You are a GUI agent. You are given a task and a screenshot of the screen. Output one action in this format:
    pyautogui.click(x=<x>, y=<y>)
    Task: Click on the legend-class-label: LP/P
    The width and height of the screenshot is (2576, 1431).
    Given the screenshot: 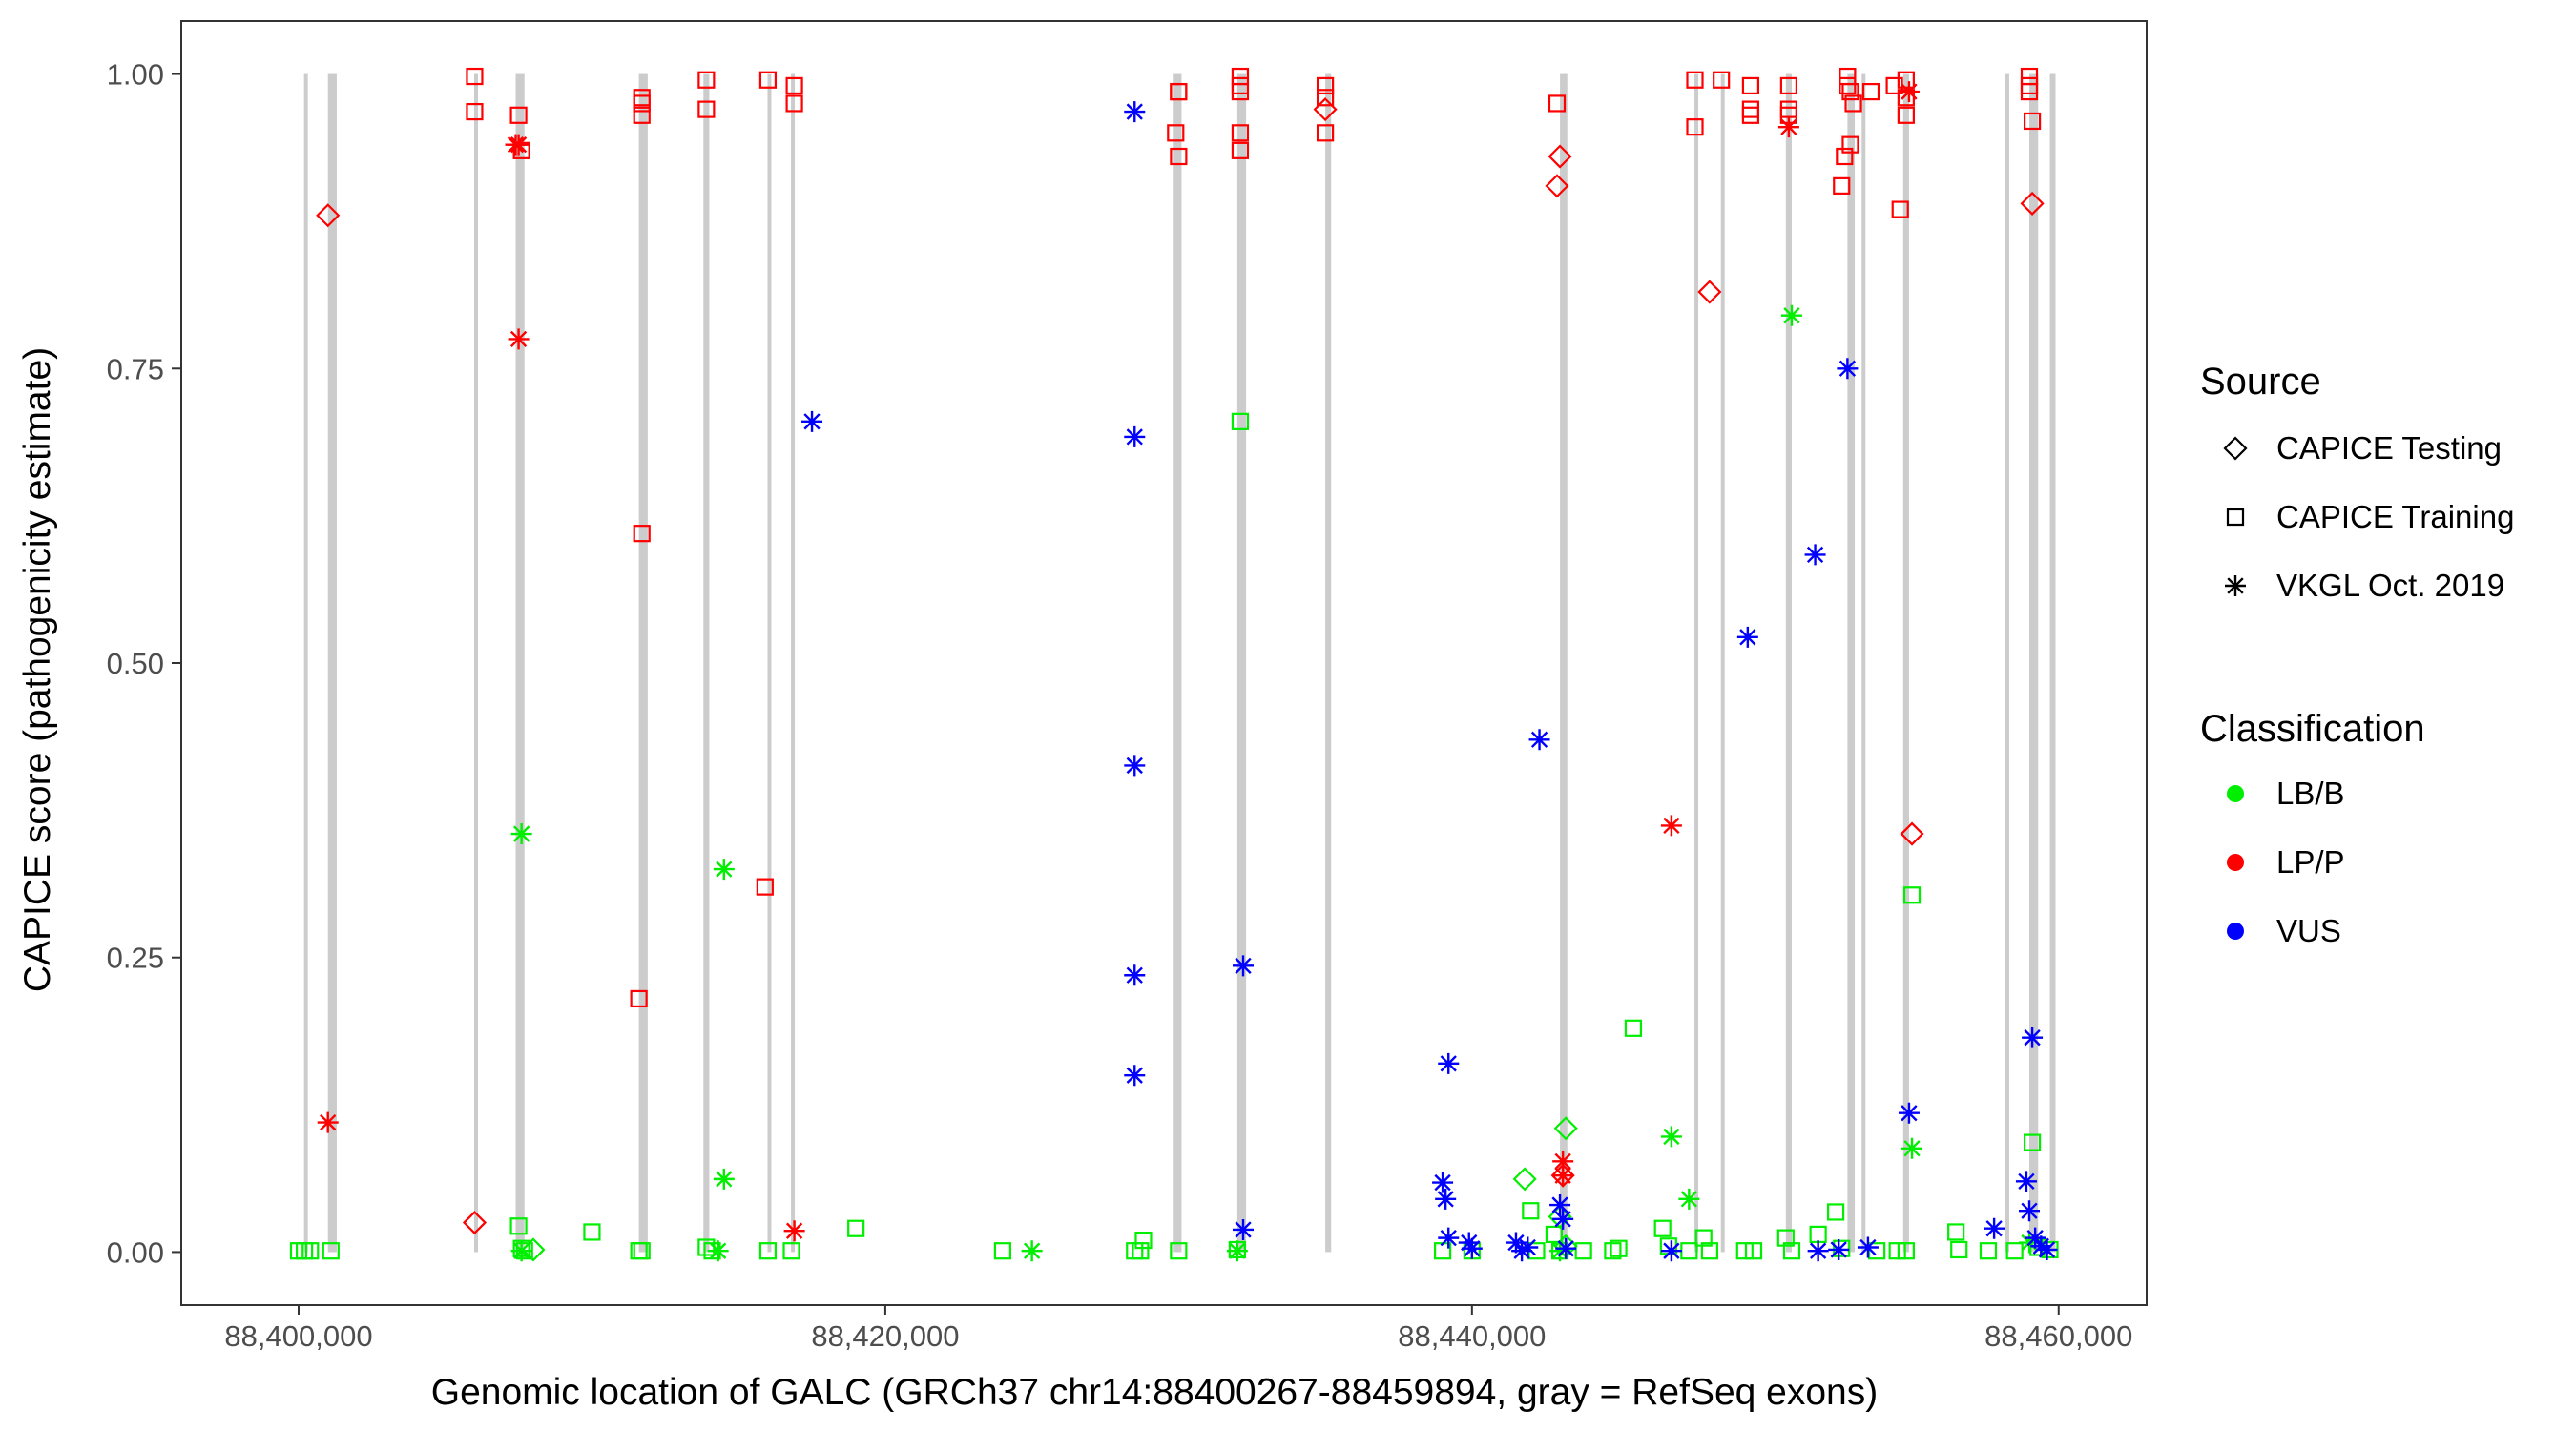 What is the action you would take?
    pyautogui.click(x=2310, y=862)
    